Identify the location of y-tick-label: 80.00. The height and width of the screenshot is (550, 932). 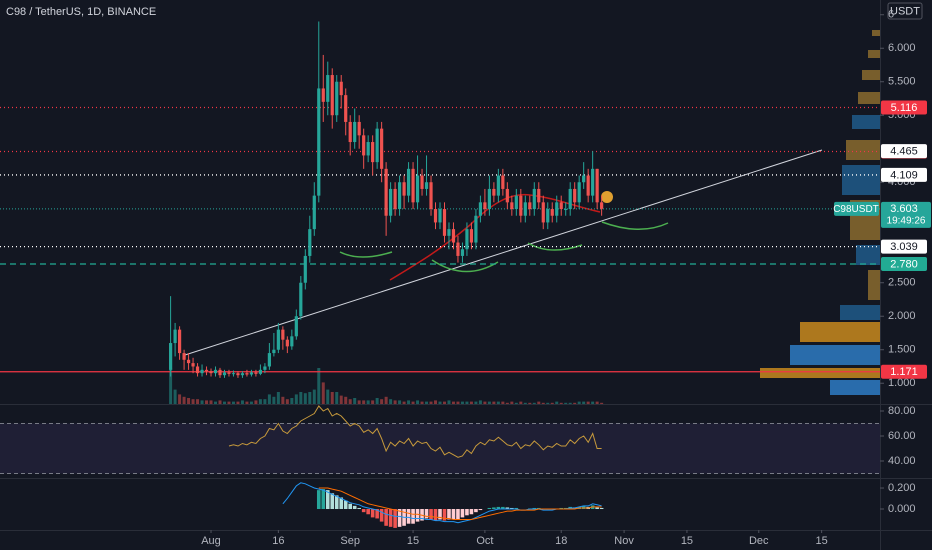
(902, 411).